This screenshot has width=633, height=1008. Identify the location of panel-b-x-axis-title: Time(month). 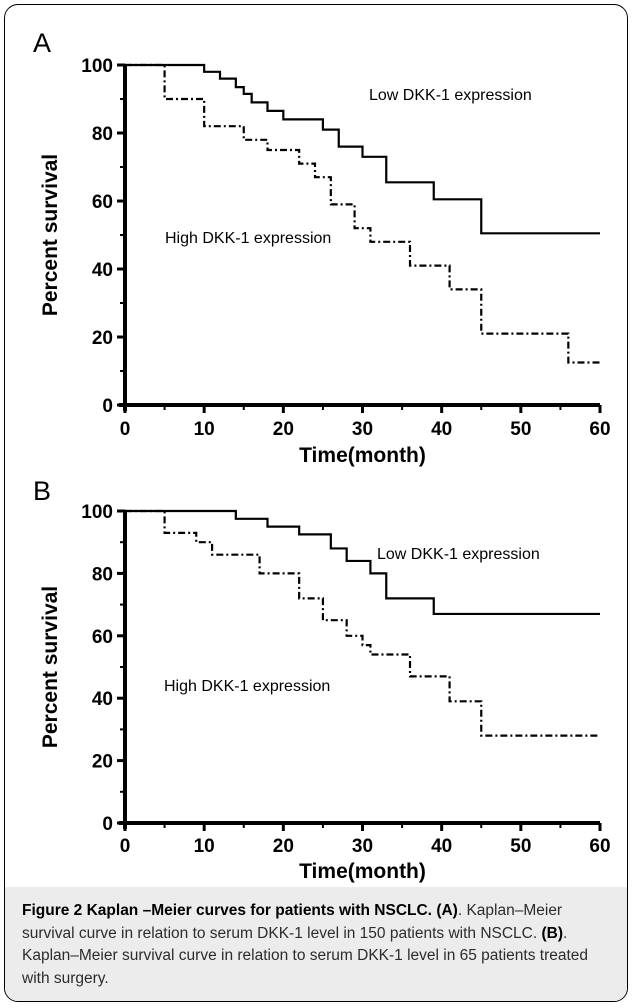
(362, 871).